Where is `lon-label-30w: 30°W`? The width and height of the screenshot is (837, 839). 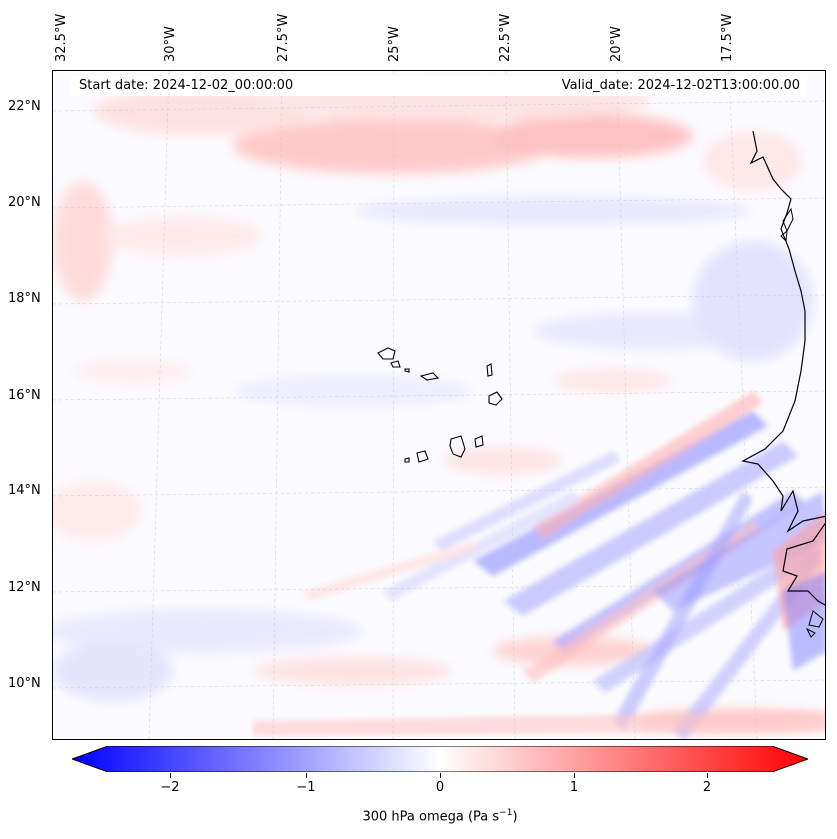 lon-label-30w: 30°W is located at coordinates (170, 44).